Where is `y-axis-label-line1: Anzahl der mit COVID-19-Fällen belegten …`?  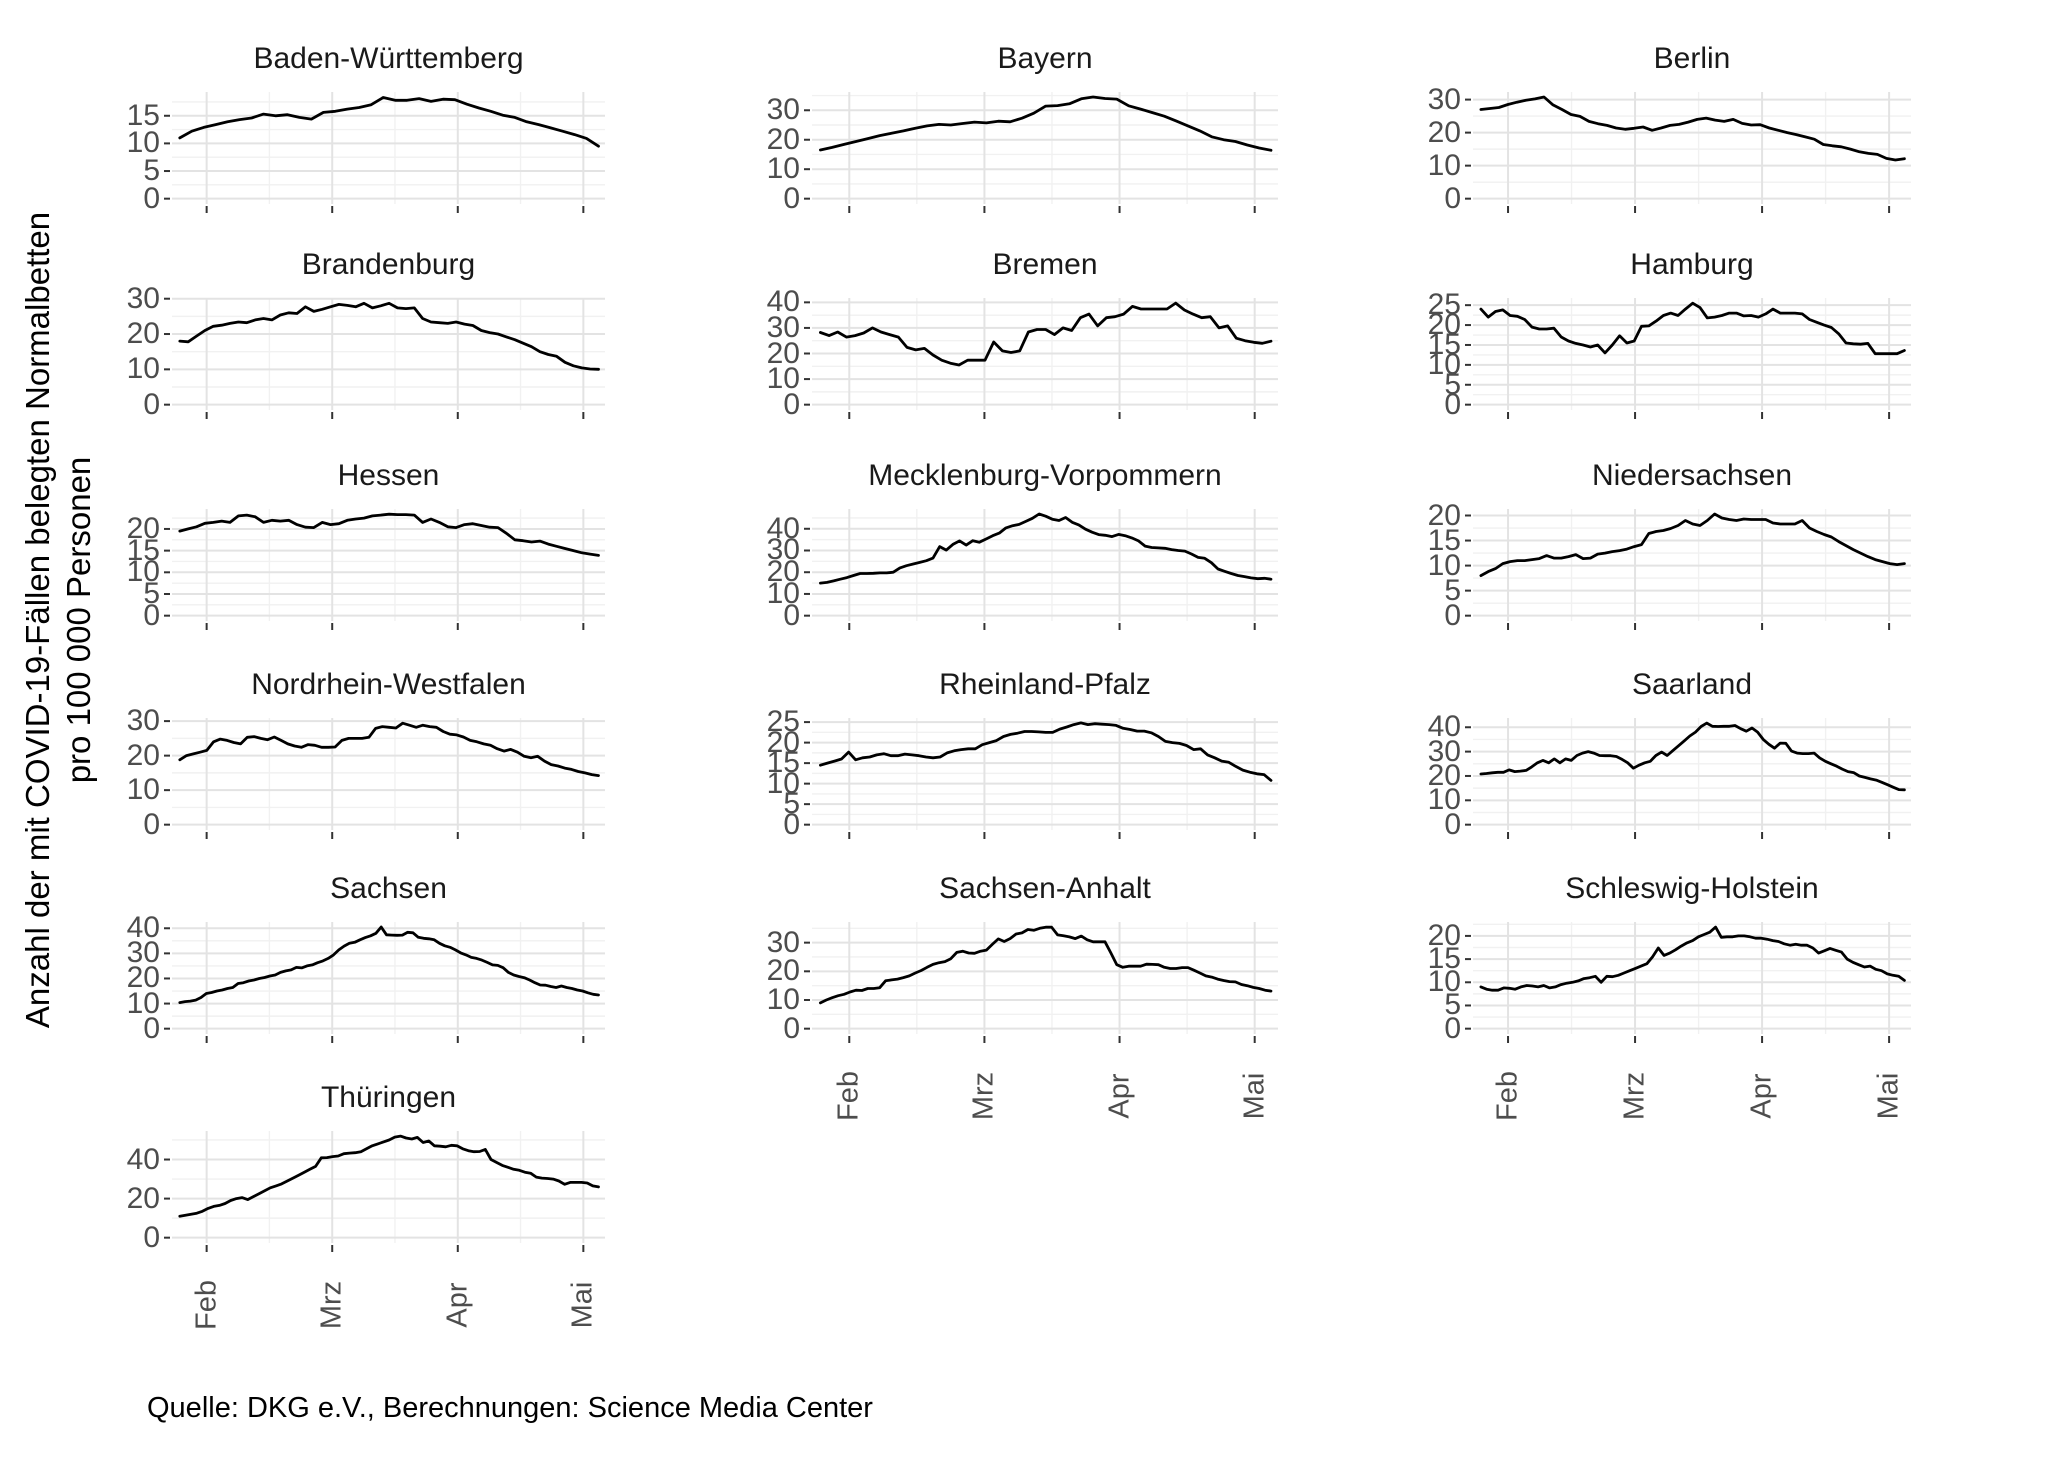
y-axis-label-line1: Anzahl der mit COVID-19-Fällen belegten … is located at coordinates (37, 620).